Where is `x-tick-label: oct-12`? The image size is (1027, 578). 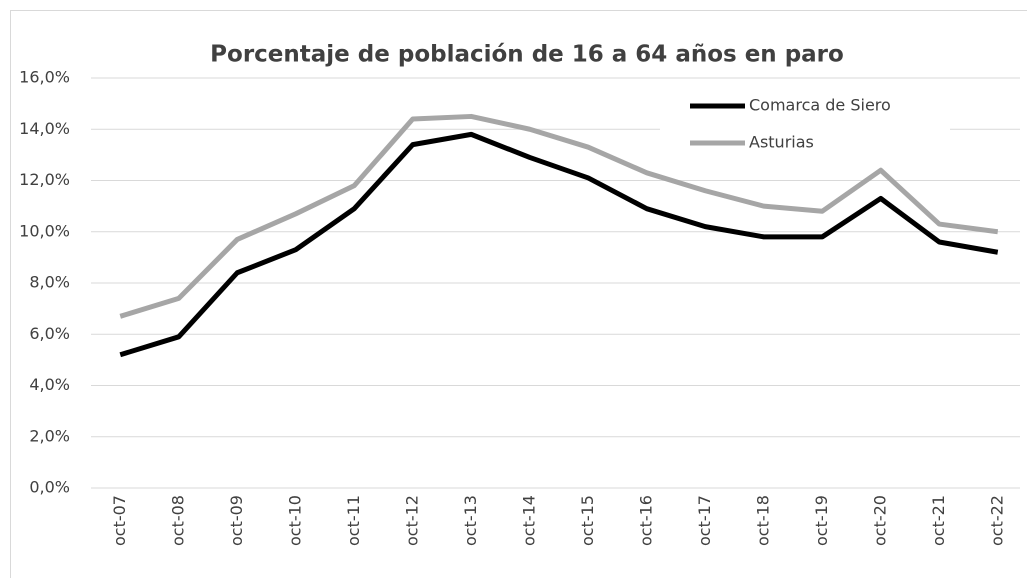
x-tick-label: oct-12 is located at coordinates (411, 520).